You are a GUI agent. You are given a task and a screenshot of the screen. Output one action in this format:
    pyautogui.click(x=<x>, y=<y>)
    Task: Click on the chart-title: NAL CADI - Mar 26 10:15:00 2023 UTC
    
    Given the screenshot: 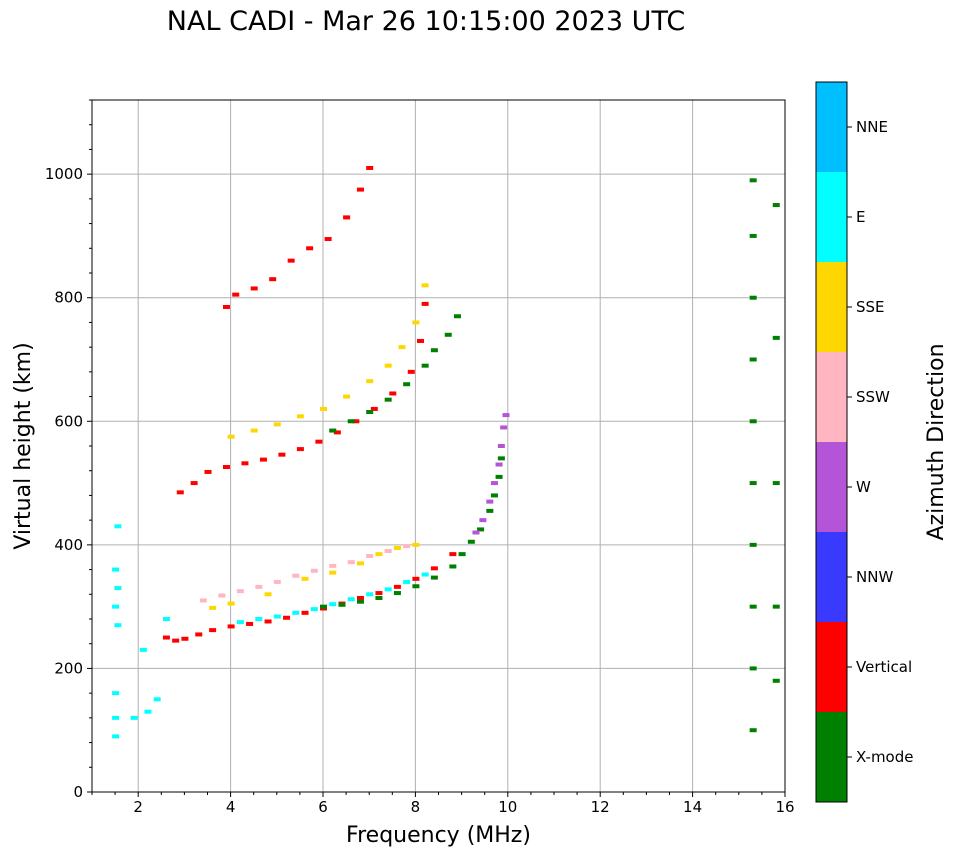 What is the action you would take?
    pyautogui.click(x=426, y=21)
    